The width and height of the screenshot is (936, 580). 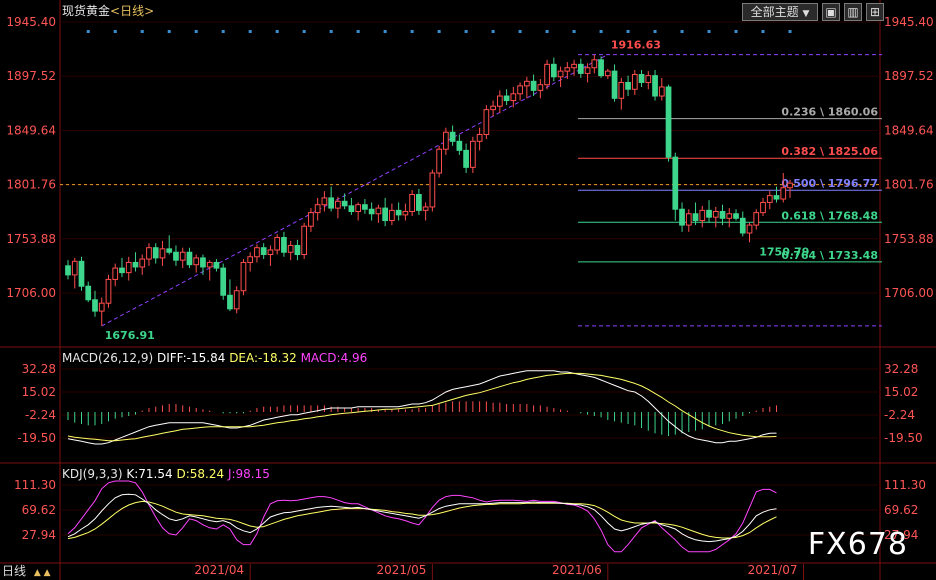 I want to click on layout-single-button: ▣, so click(x=831, y=12).